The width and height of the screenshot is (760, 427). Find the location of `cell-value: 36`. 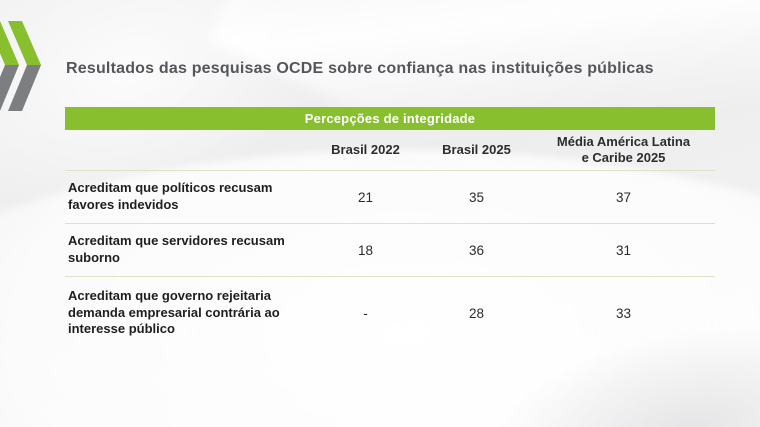

cell-value: 36 is located at coordinates (476, 250).